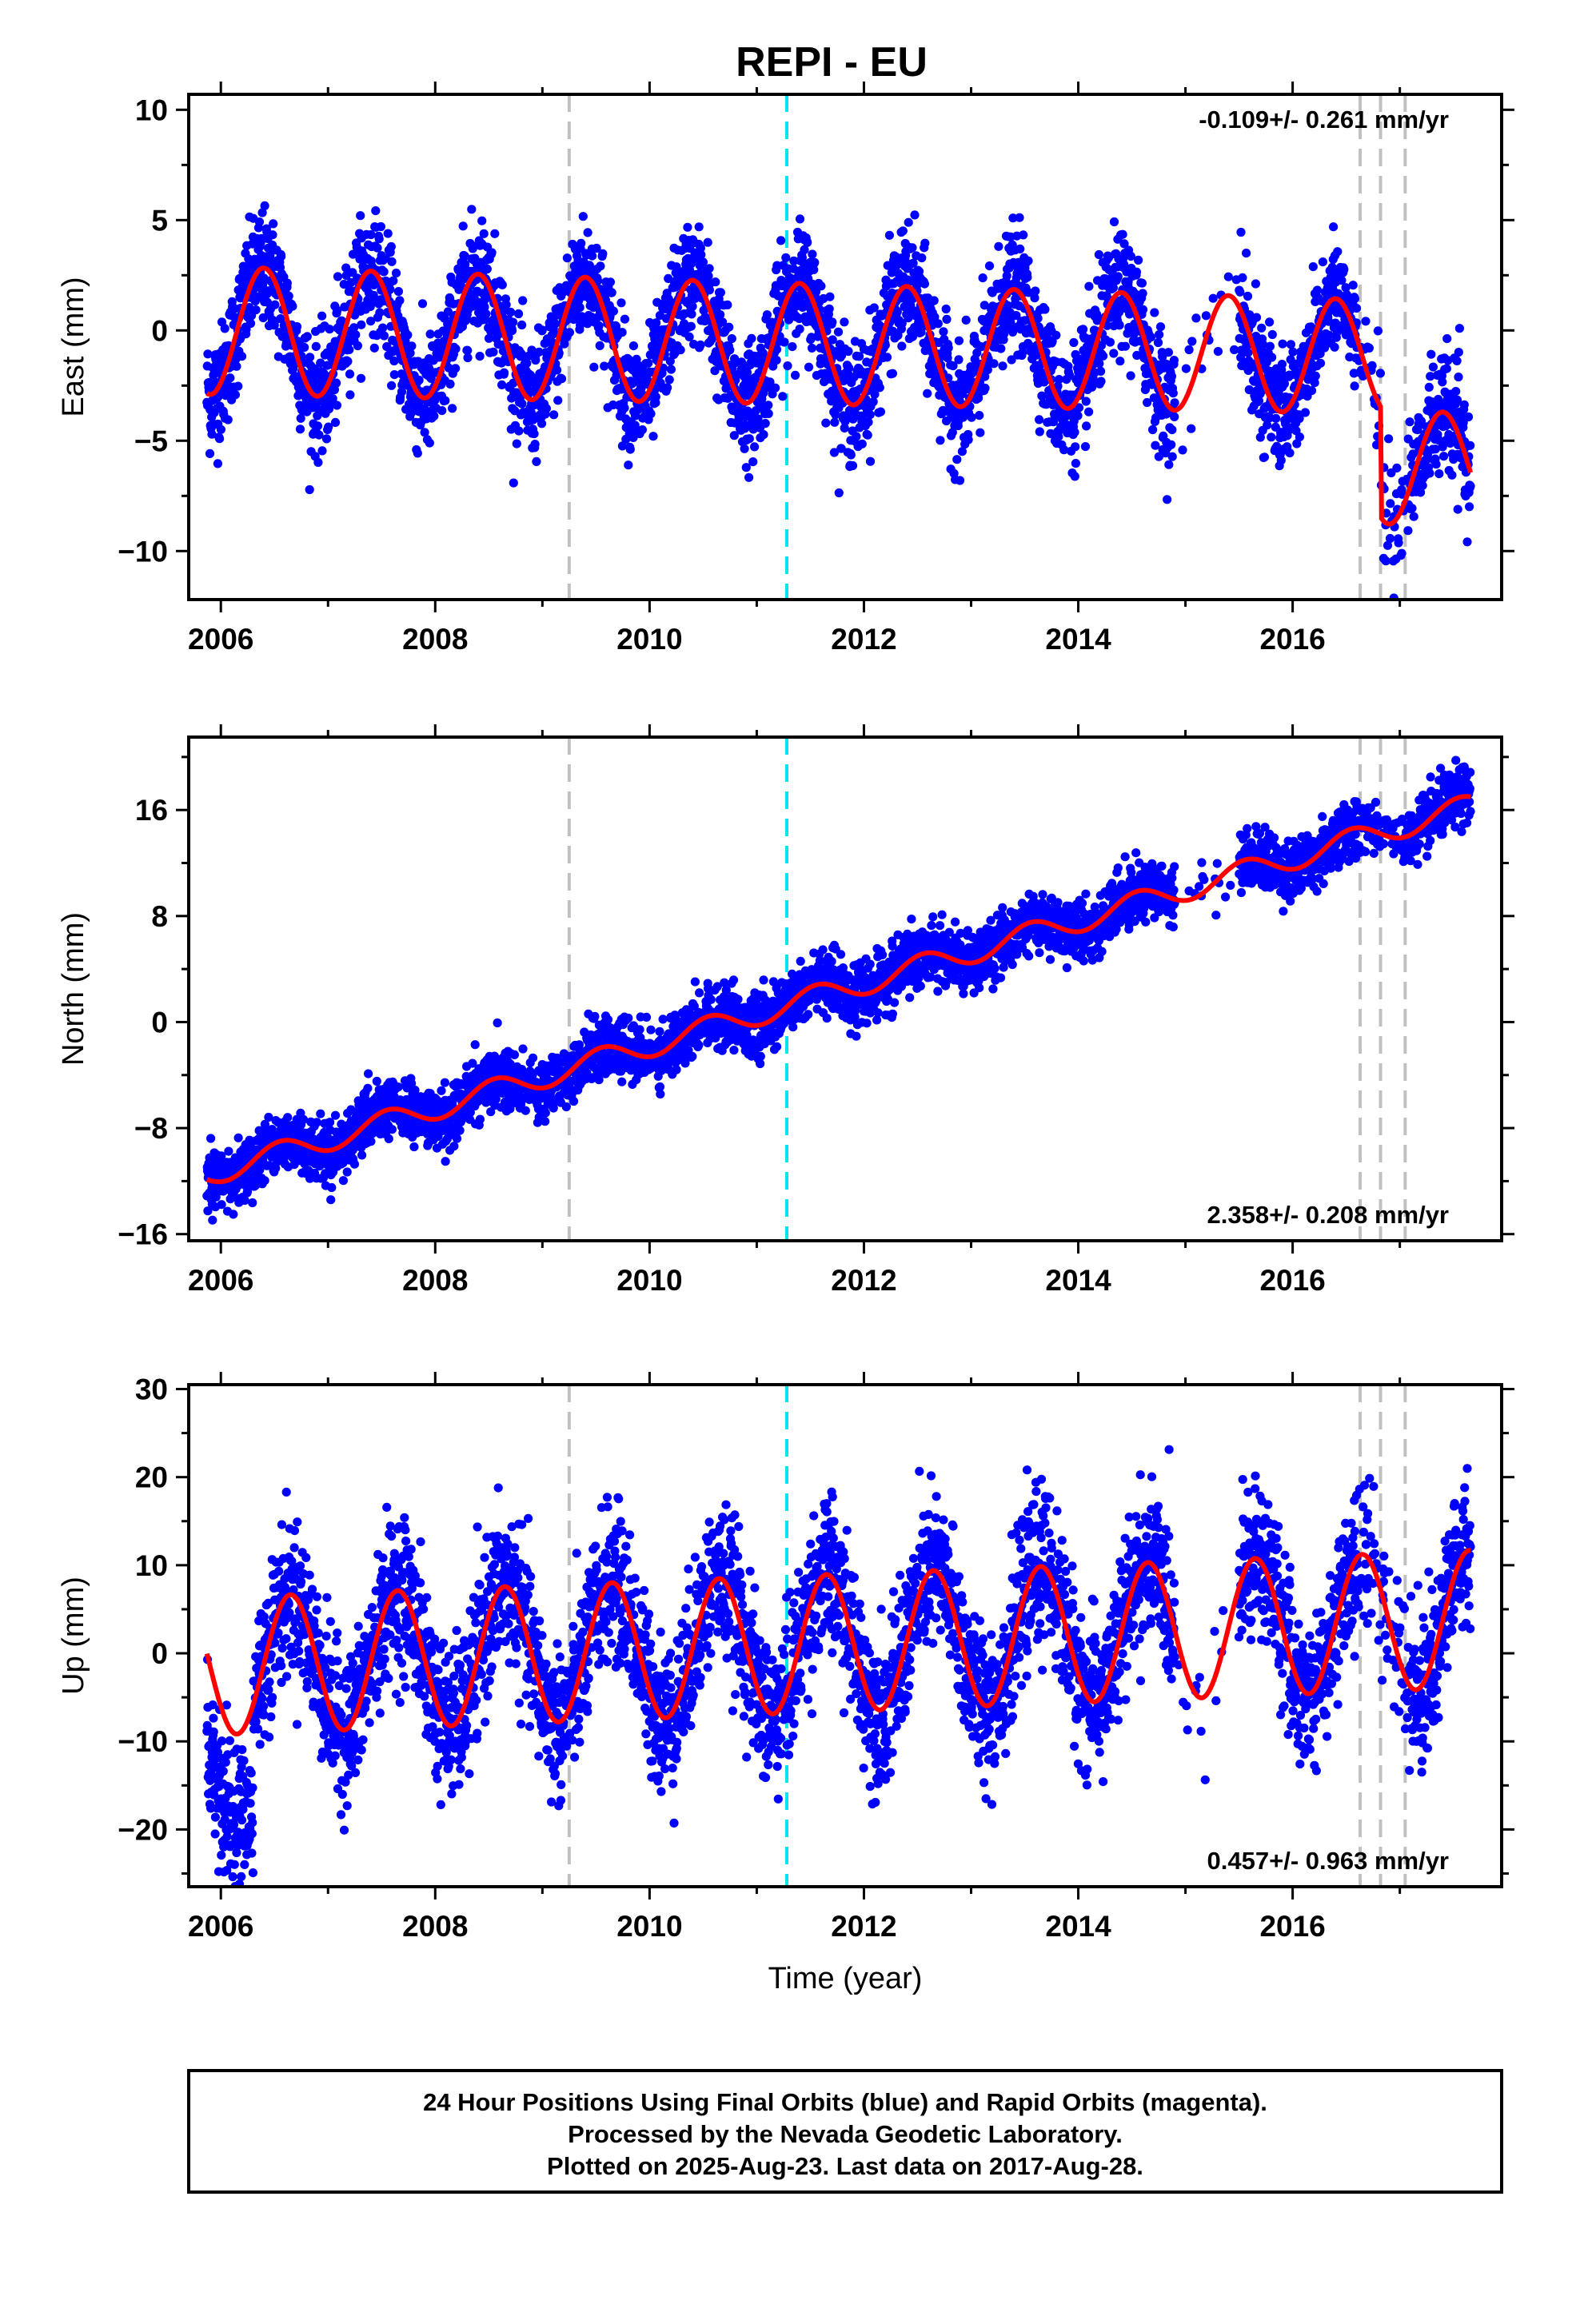 The image size is (1580, 2324). Describe the element at coordinates (1292, 639) in the screenshot. I see `x-tick-label: 2016` at that location.